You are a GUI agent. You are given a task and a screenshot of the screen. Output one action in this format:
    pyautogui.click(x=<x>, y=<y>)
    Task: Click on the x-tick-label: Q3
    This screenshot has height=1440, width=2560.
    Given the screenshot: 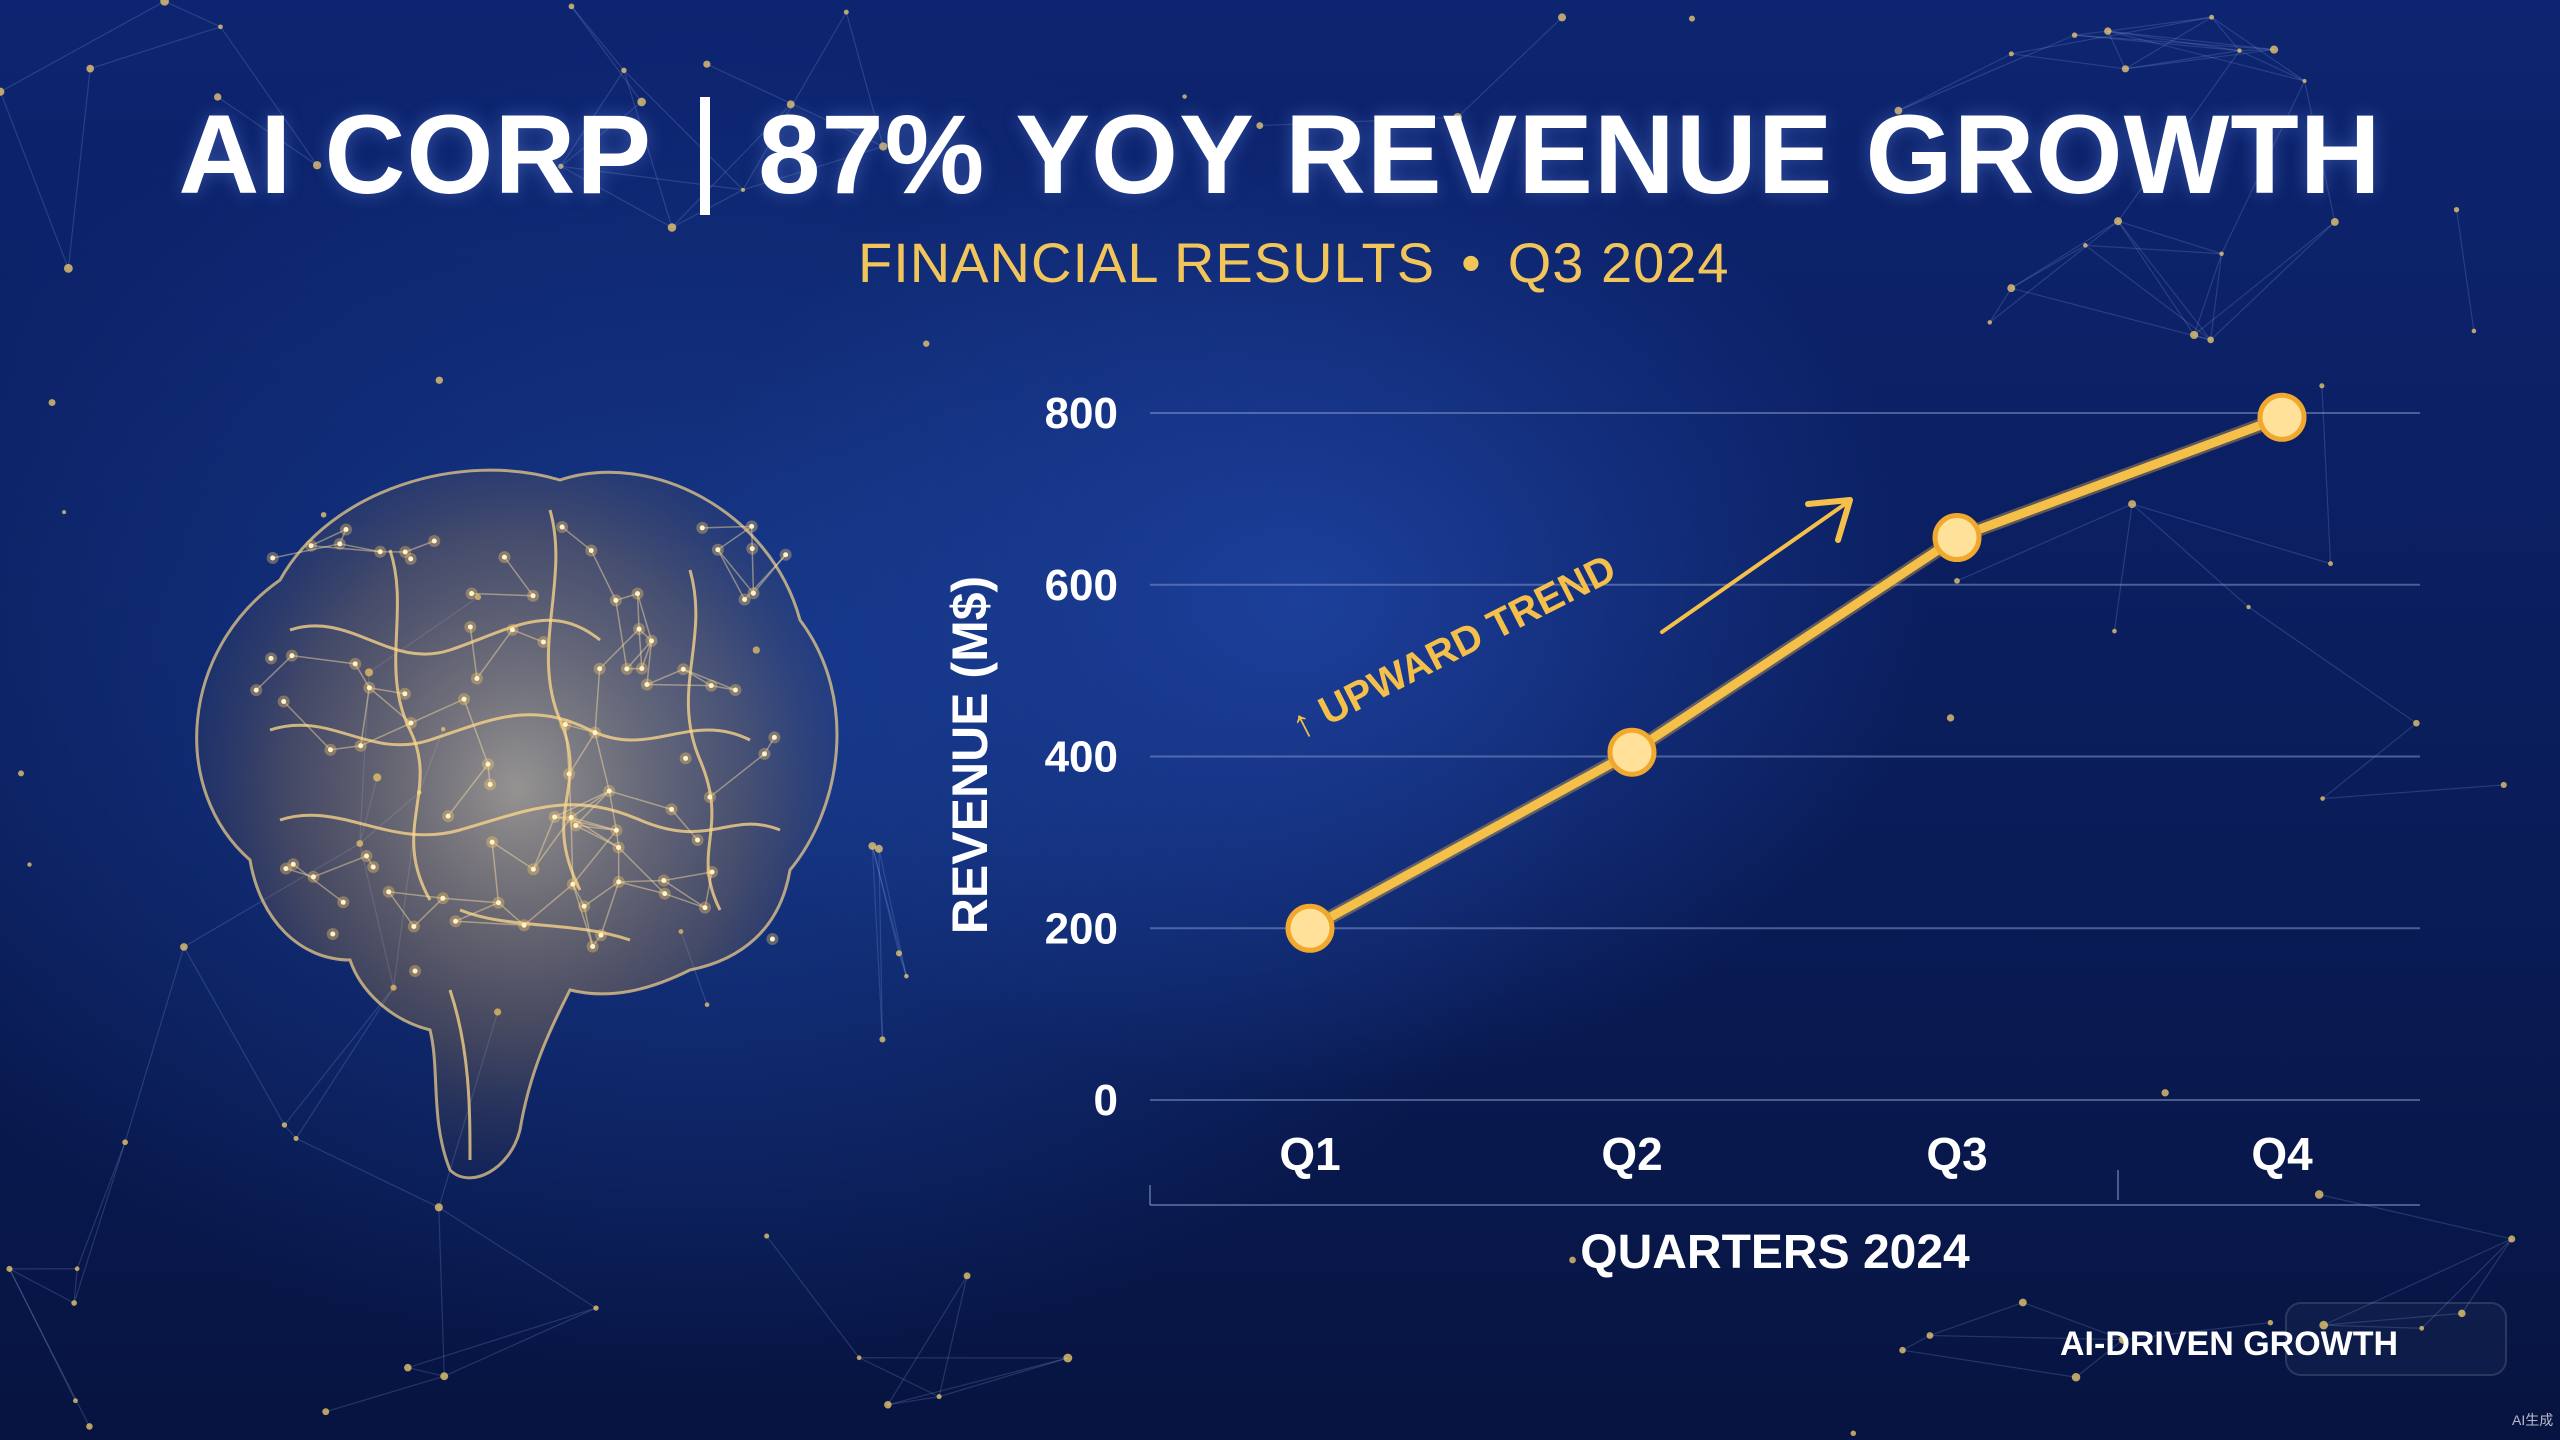 What is the action you would take?
    pyautogui.click(x=1956, y=1154)
    